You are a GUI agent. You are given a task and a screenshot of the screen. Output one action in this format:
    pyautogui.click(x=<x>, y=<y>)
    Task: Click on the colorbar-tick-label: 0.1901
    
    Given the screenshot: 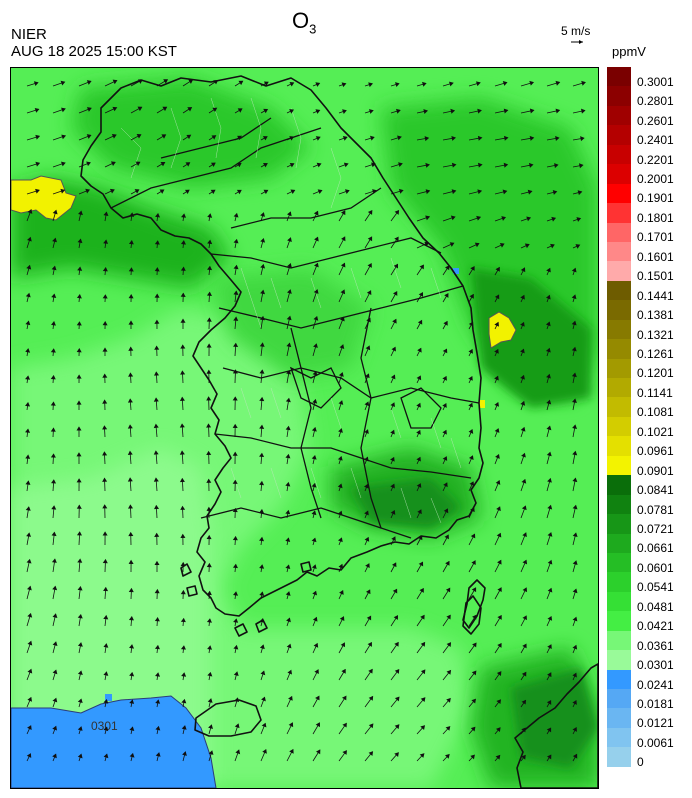 What is the action you would take?
    pyautogui.click(x=655, y=198)
    